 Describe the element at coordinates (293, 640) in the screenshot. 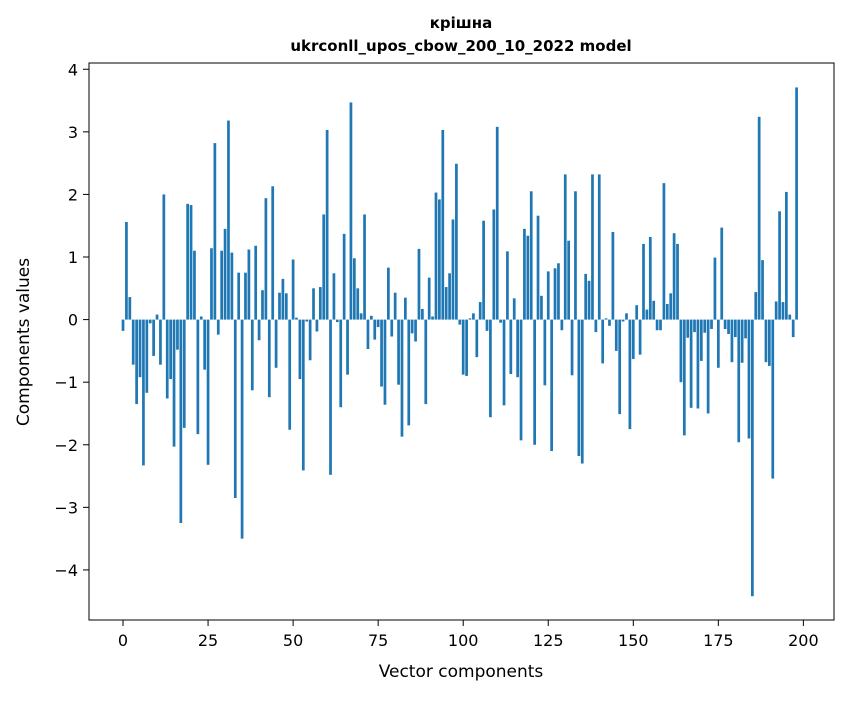

I see `x-tick-label: 50` at that location.